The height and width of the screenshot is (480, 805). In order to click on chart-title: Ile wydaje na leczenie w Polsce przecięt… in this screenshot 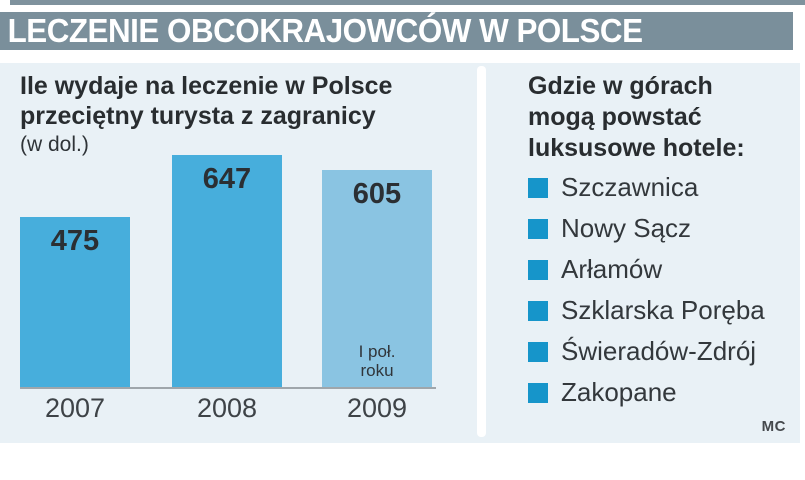, I will do `click(206, 114)`.